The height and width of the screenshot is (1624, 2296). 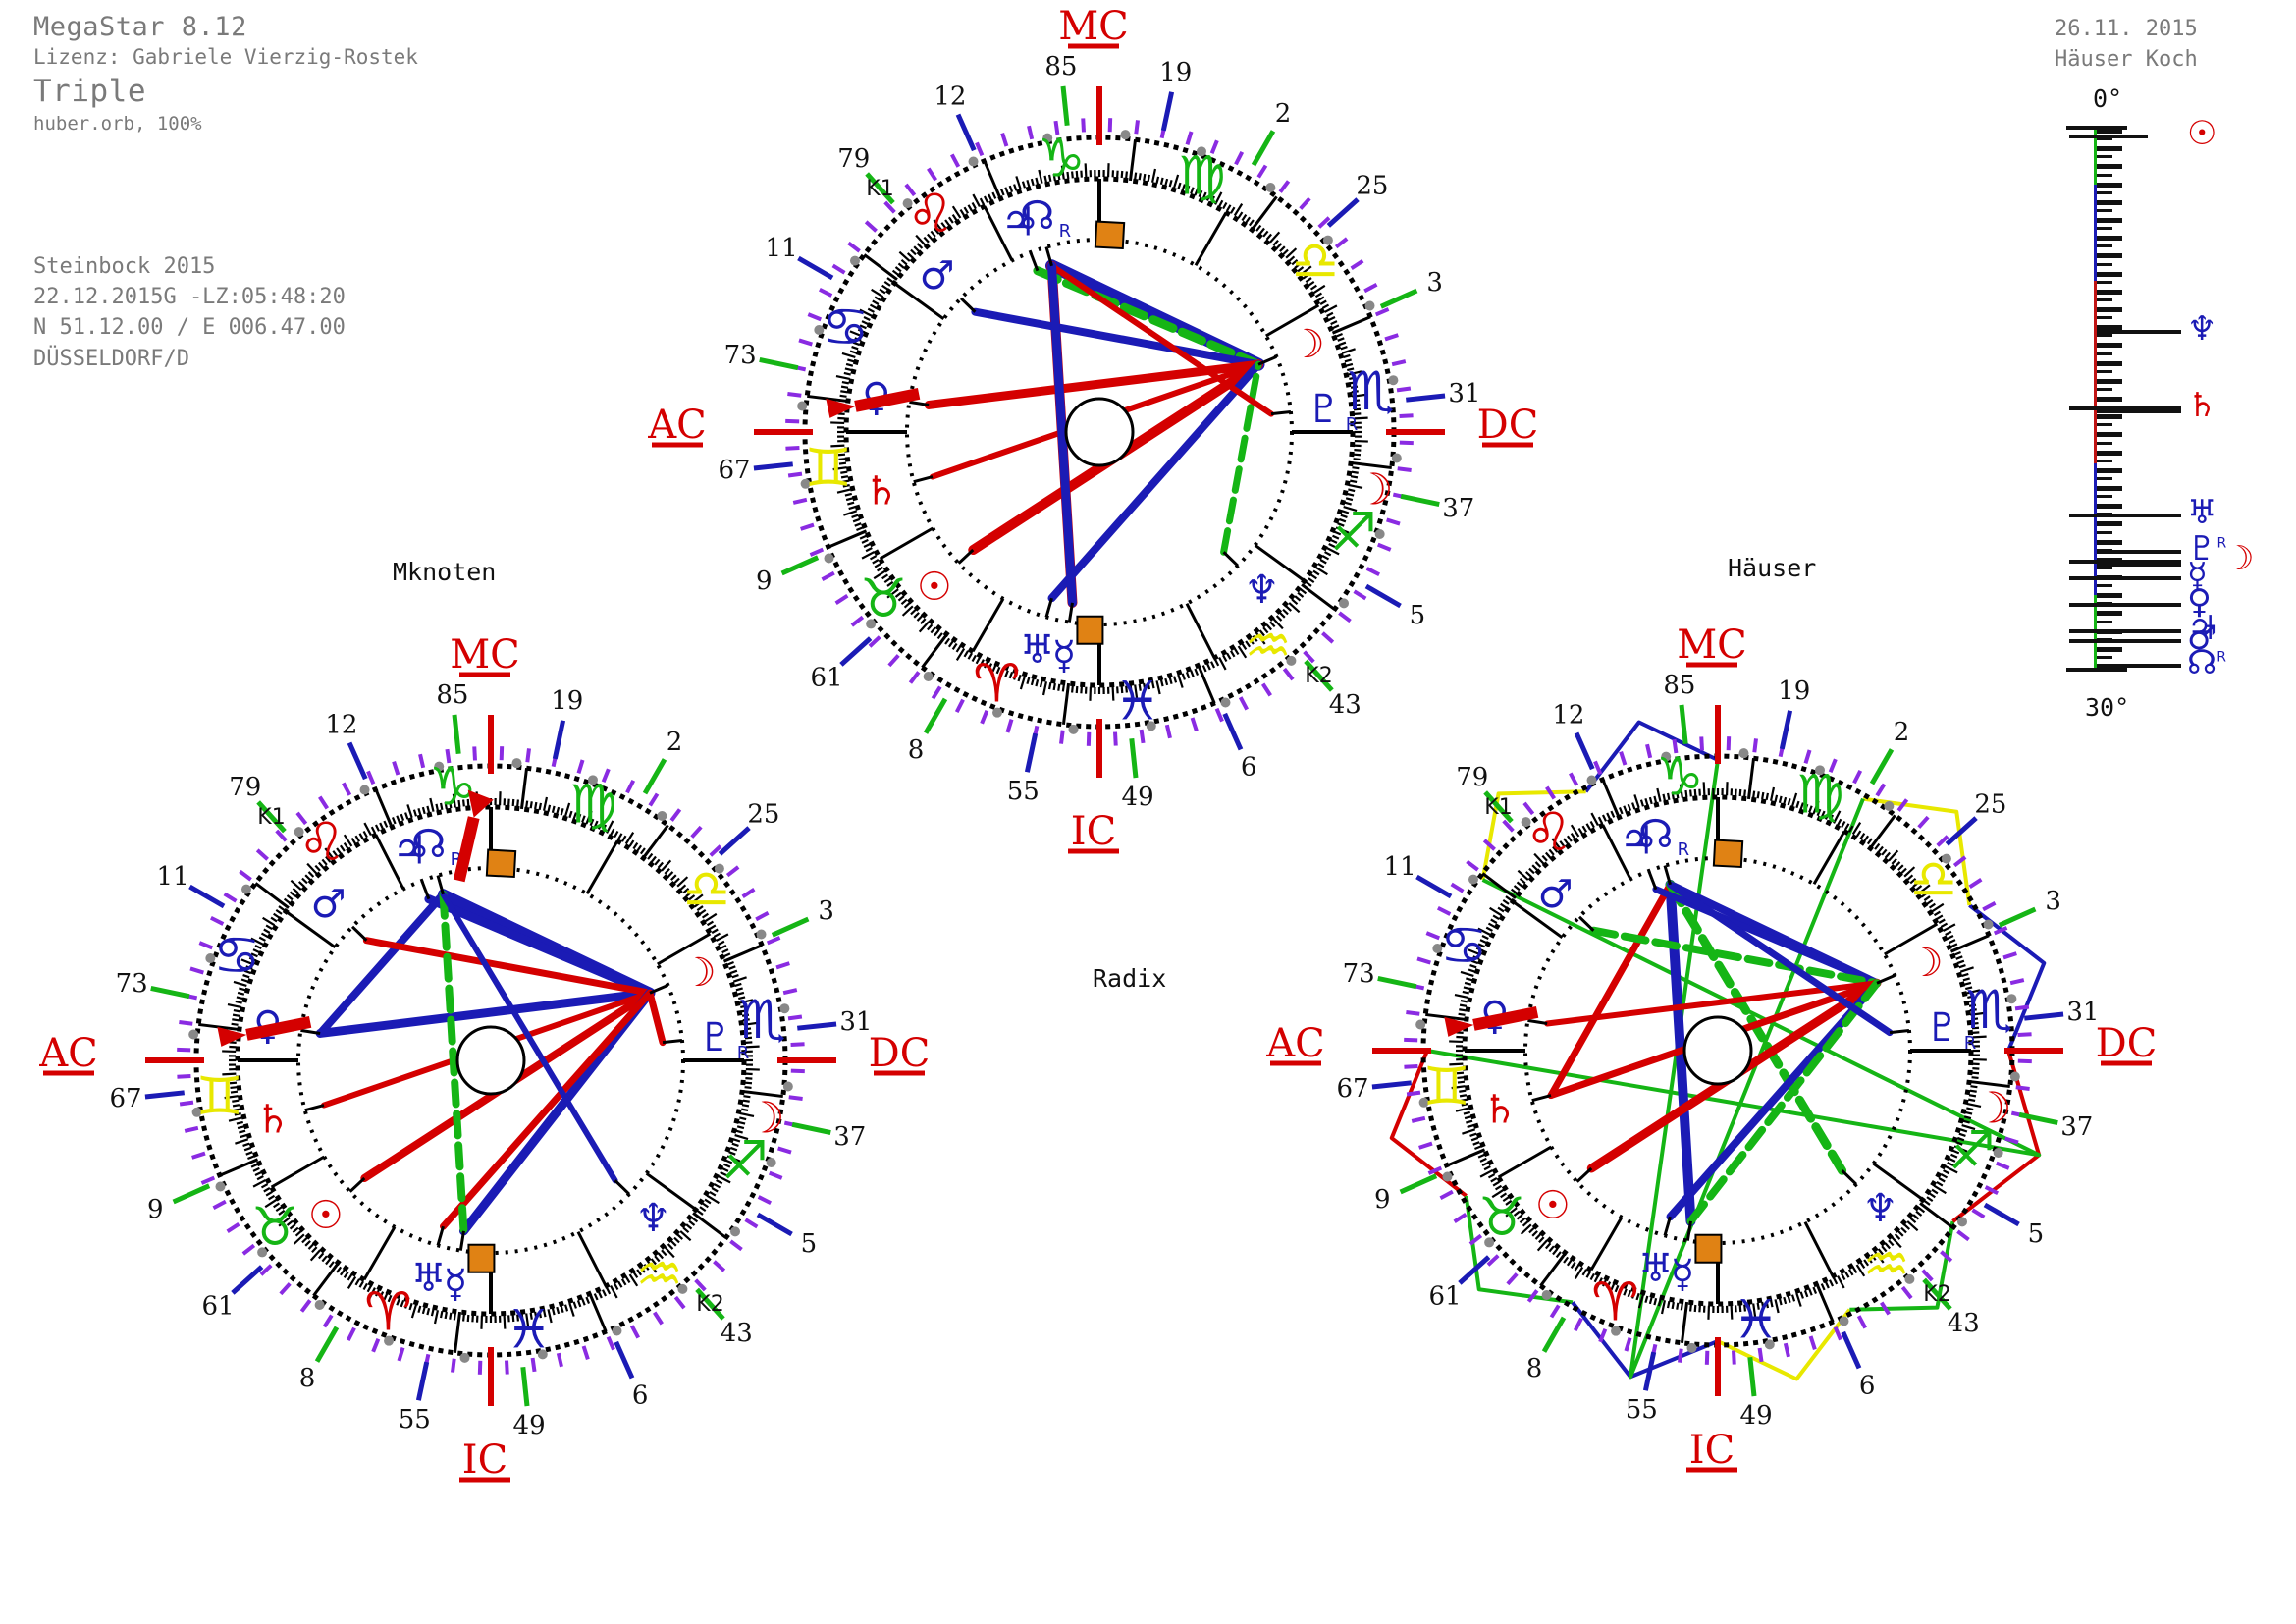 What do you see at coordinates (950, 96) in the screenshot?
I see `outer-number: 12` at bounding box center [950, 96].